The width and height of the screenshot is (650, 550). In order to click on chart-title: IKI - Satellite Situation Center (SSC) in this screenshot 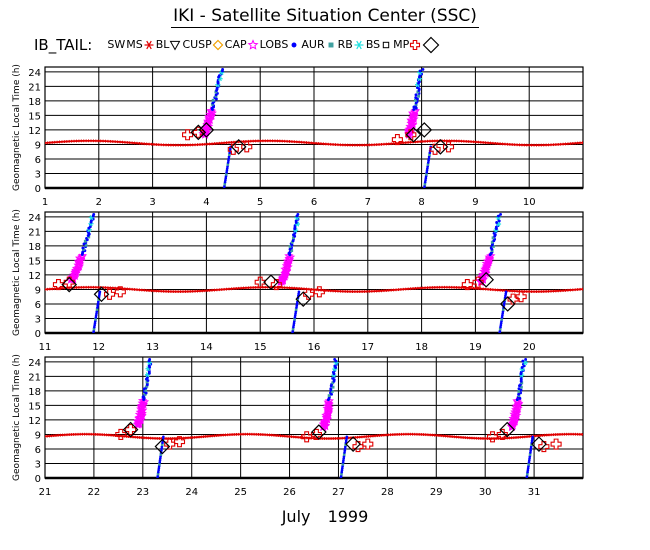, I will do `click(325, 17)`.